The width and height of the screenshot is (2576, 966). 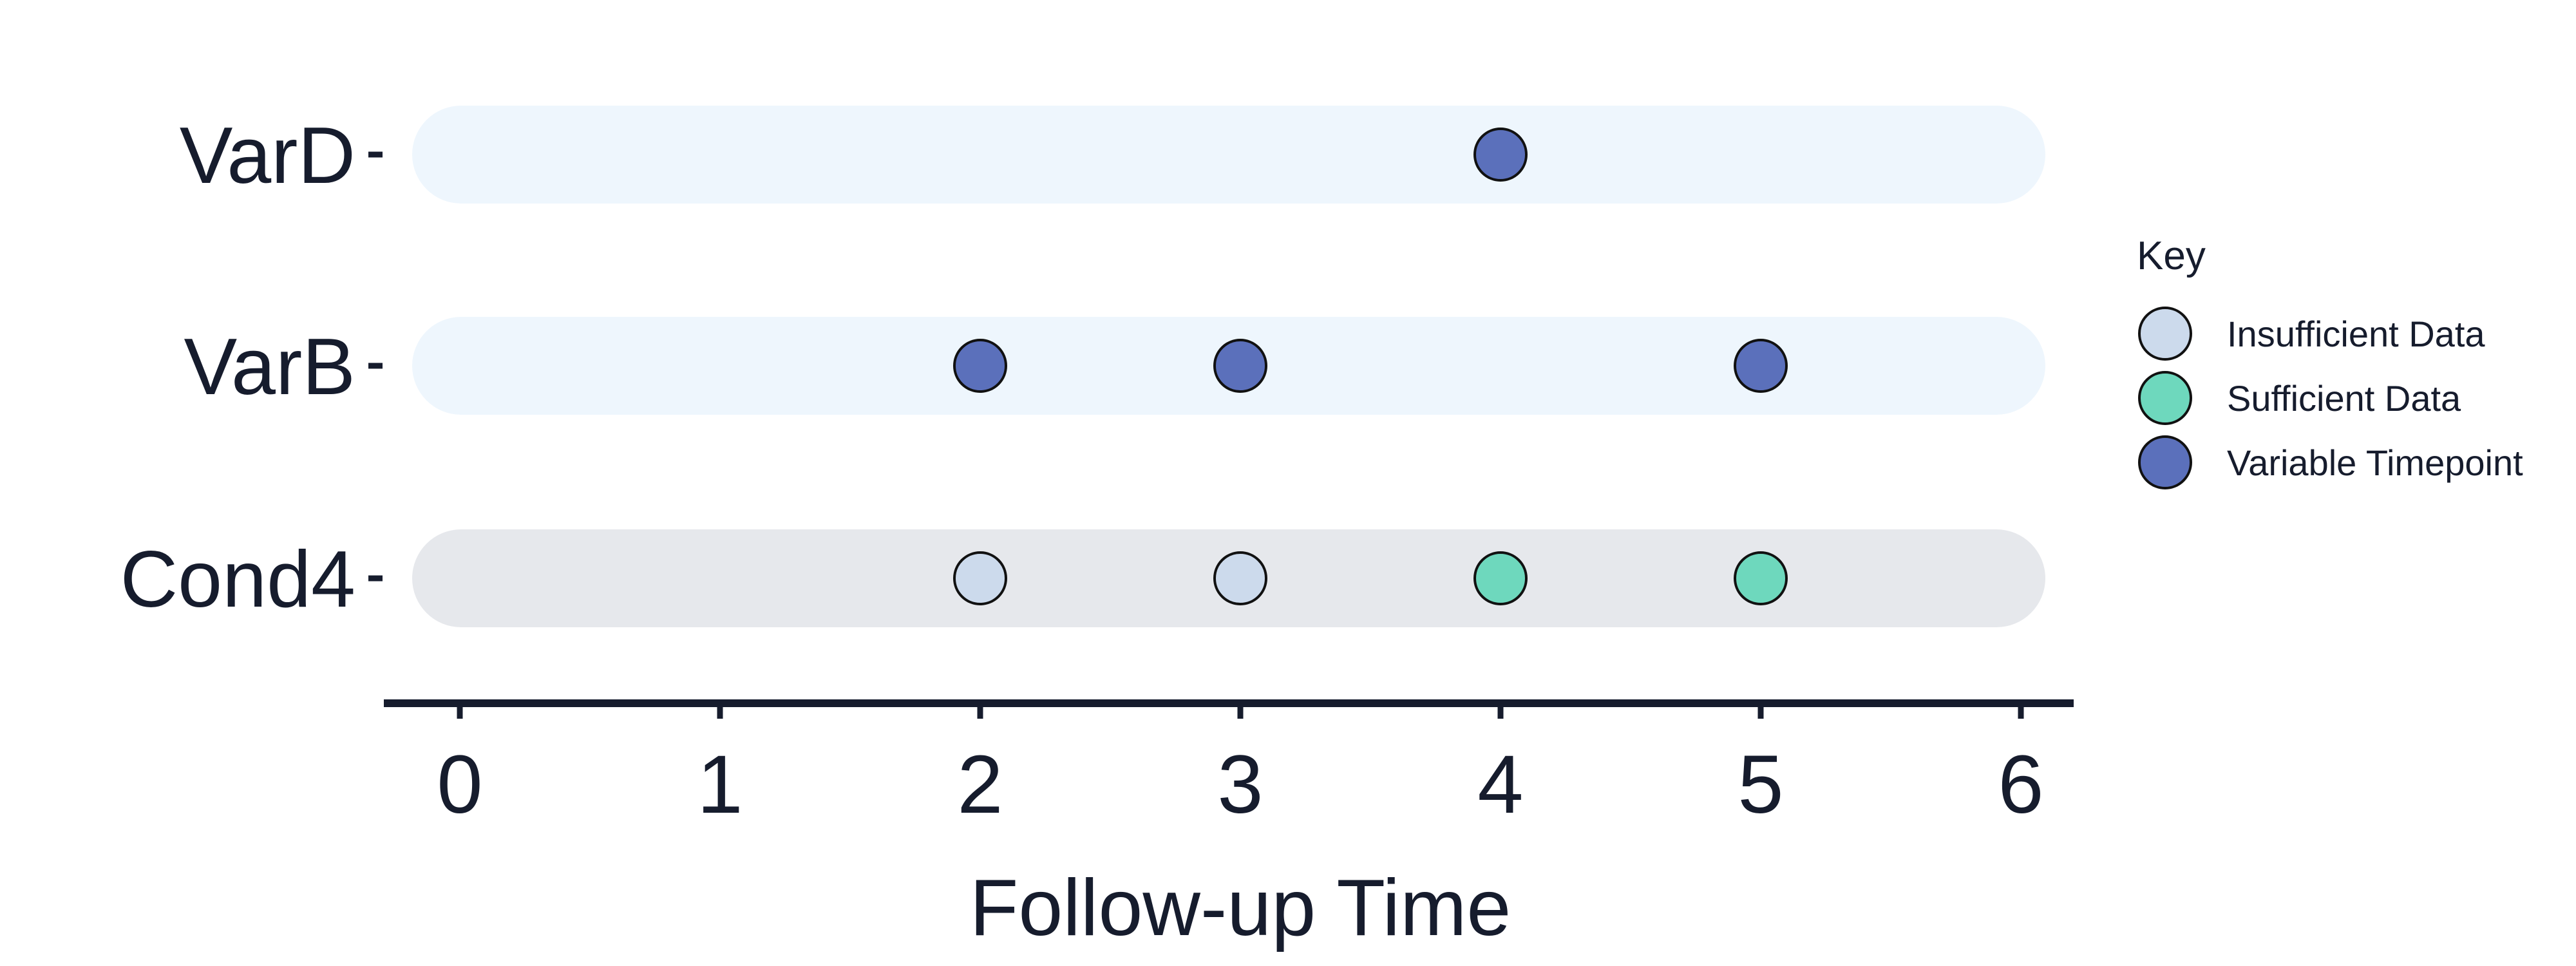 What do you see at coordinates (1240, 908) in the screenshot?
I see `x-axis-title: Follow-up Time` at bounding box center [1240, 908].